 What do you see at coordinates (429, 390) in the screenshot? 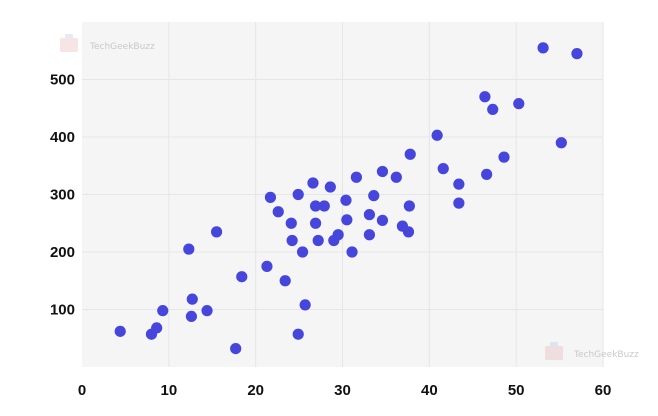
I see `x-tick-label: 40` at bounding box center [429, 390].